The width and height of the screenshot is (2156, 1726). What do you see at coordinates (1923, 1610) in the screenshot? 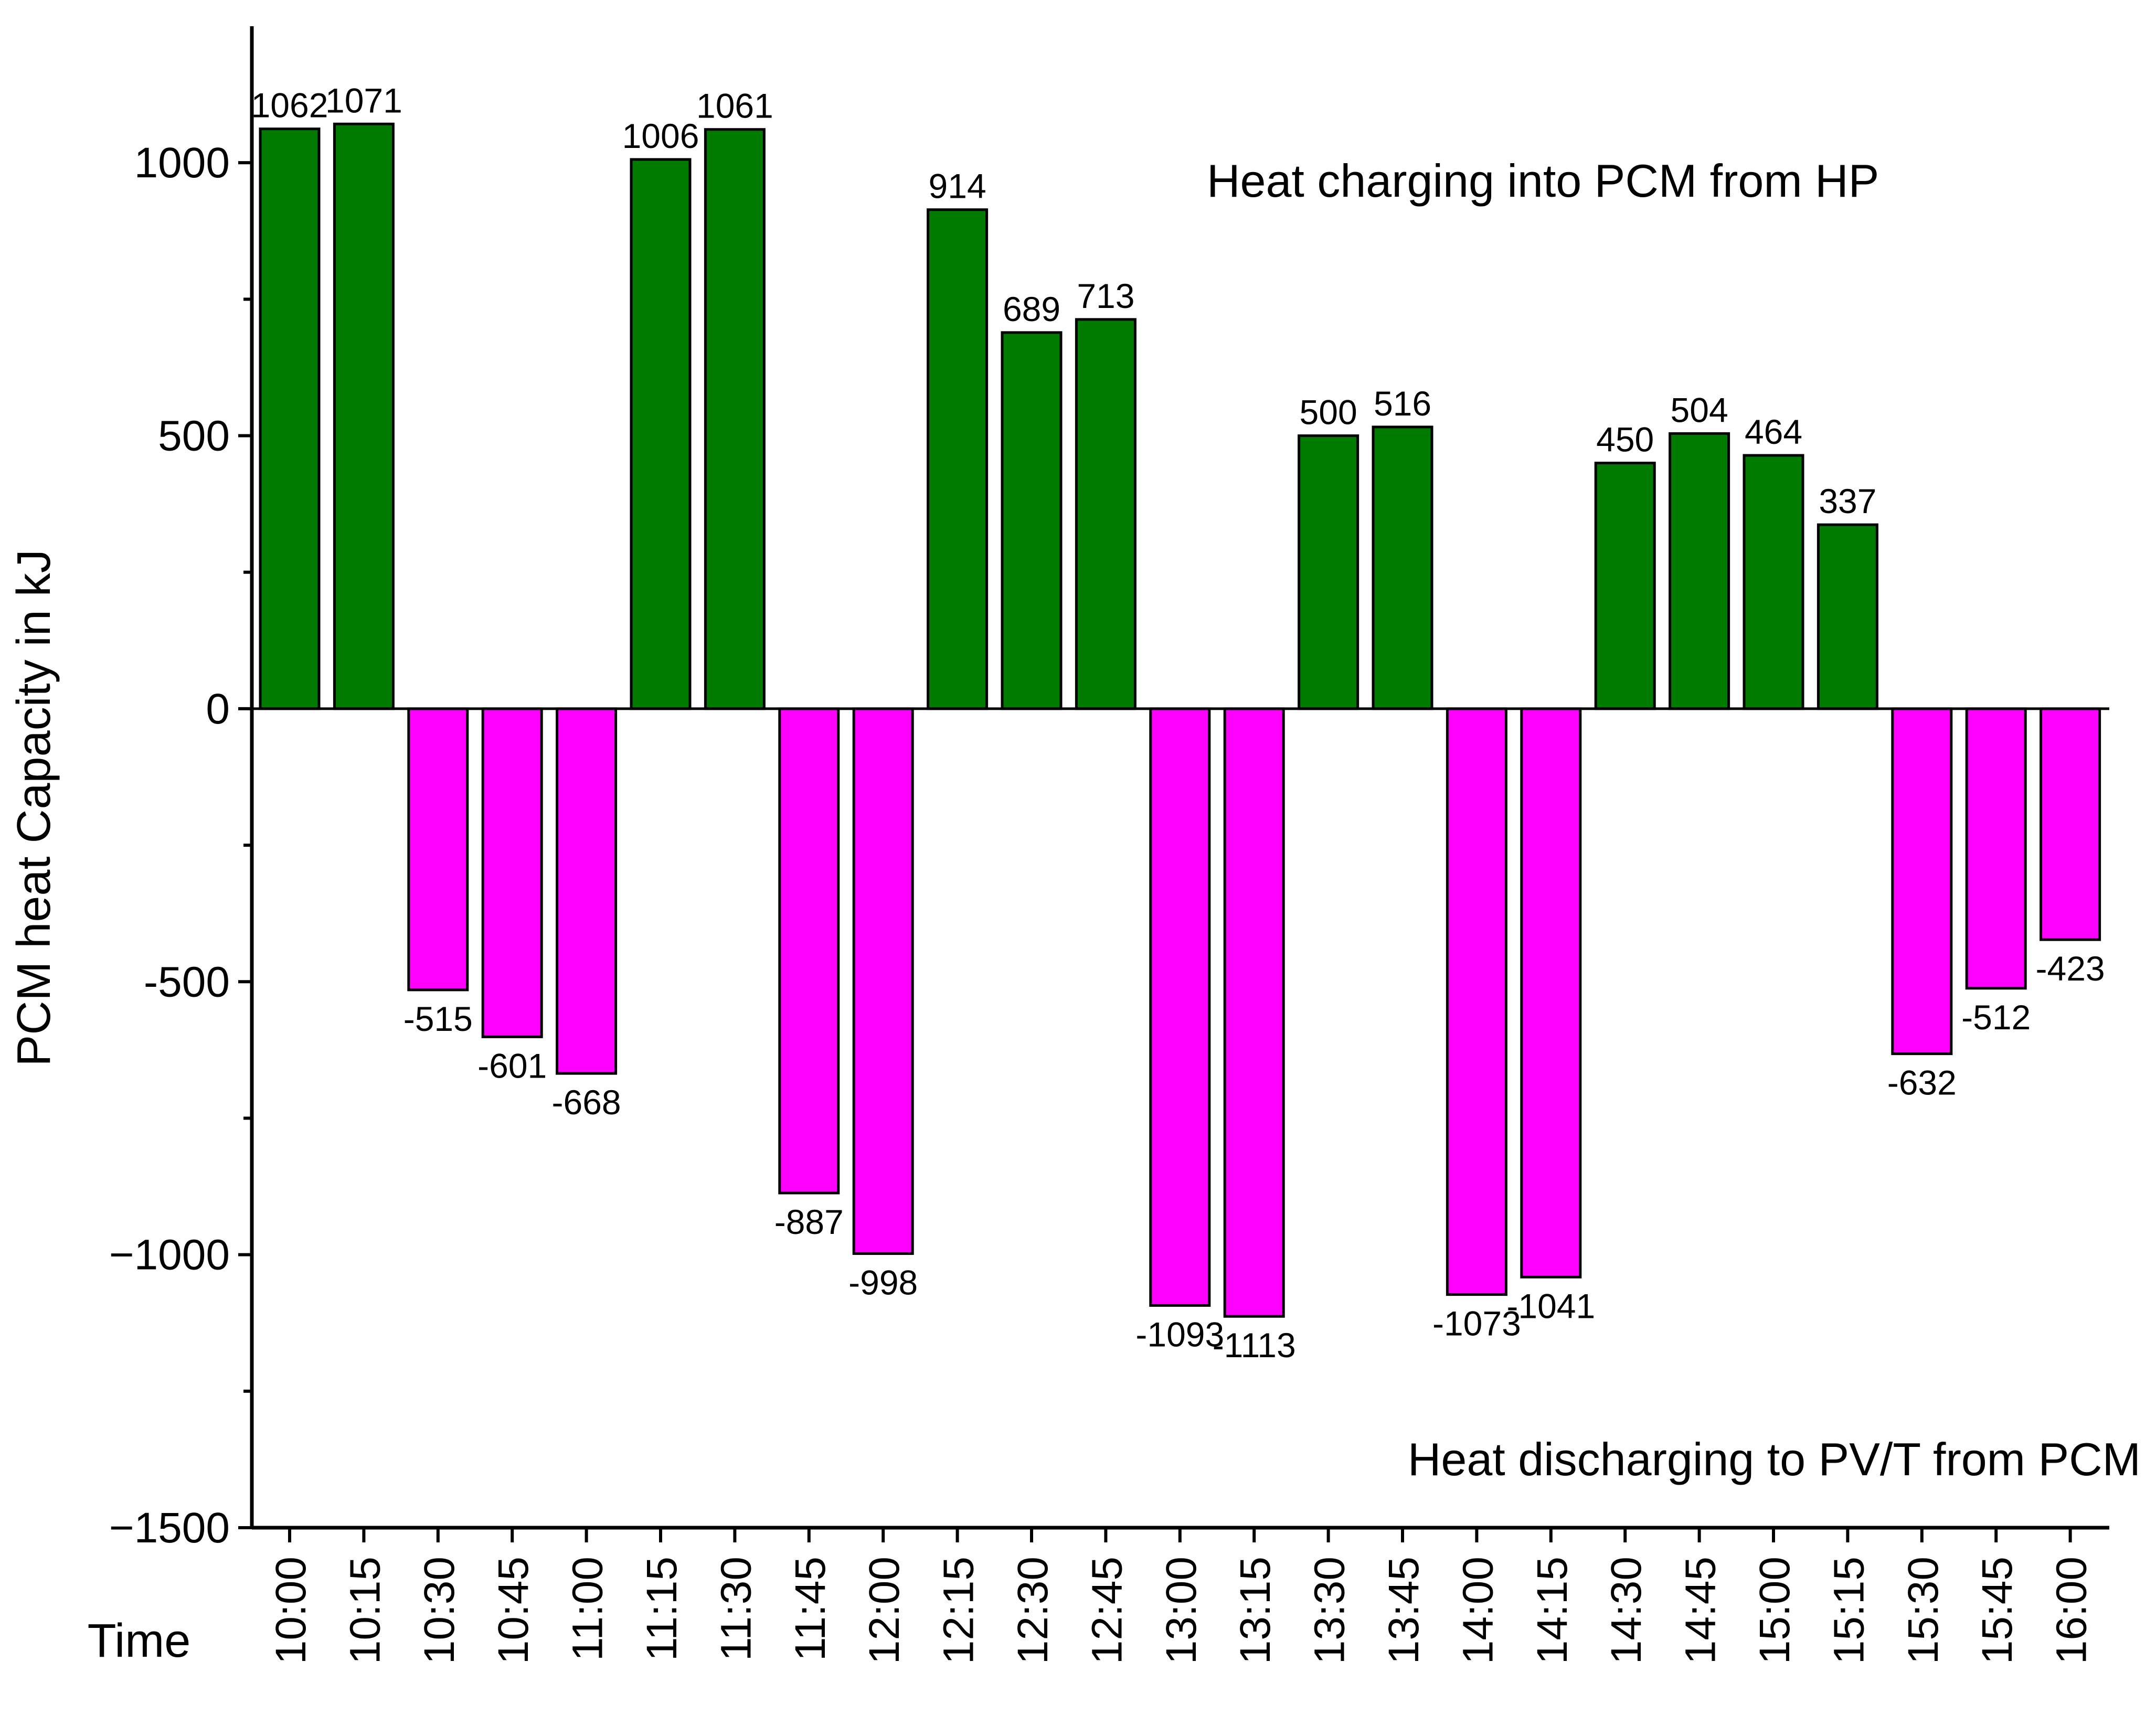
I see `x-tick-label: 15:30` at bounding box center [1923, 1610].